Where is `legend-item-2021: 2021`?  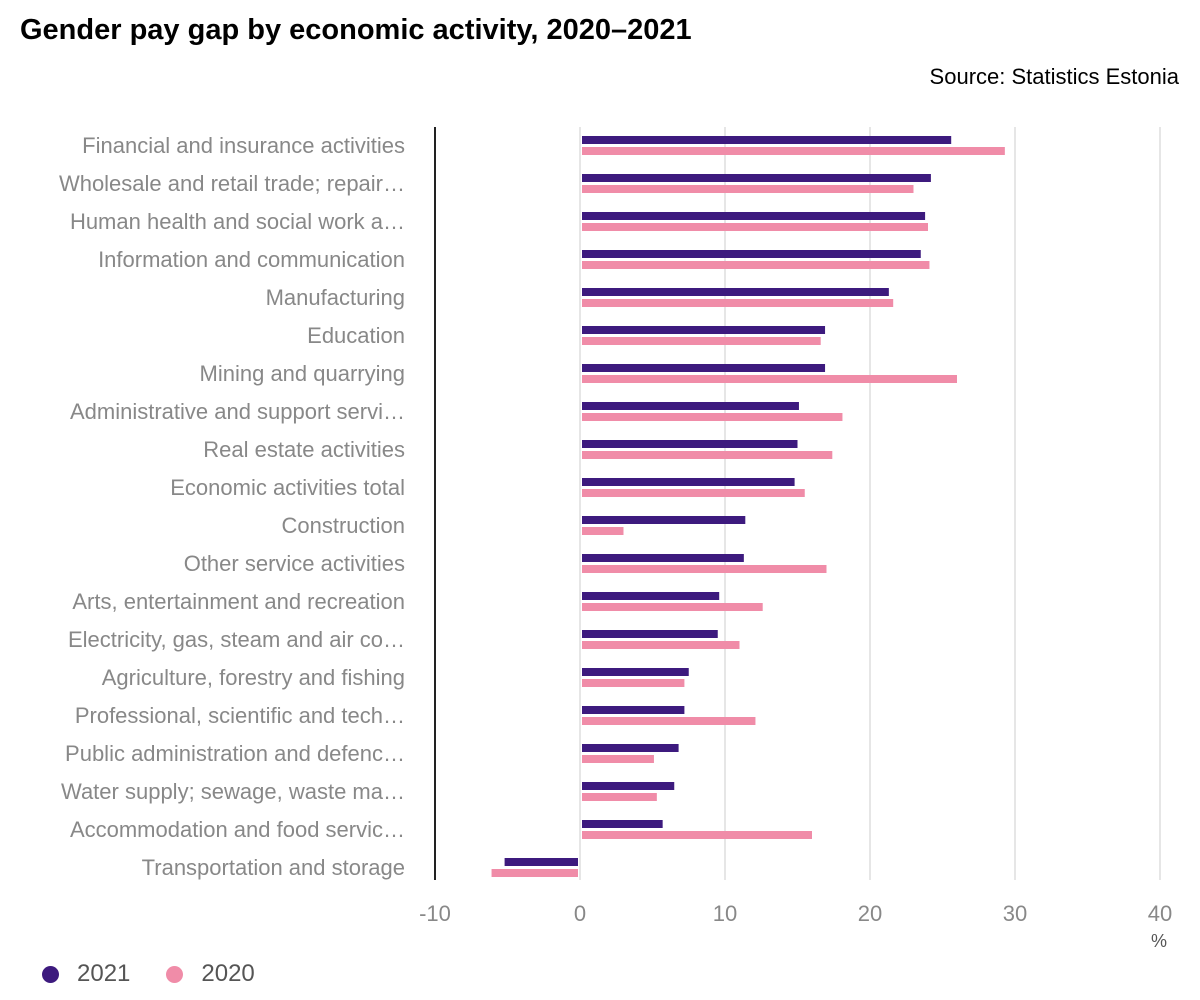
legend-item-2021: 2021 is located at coordinates (86, 974).